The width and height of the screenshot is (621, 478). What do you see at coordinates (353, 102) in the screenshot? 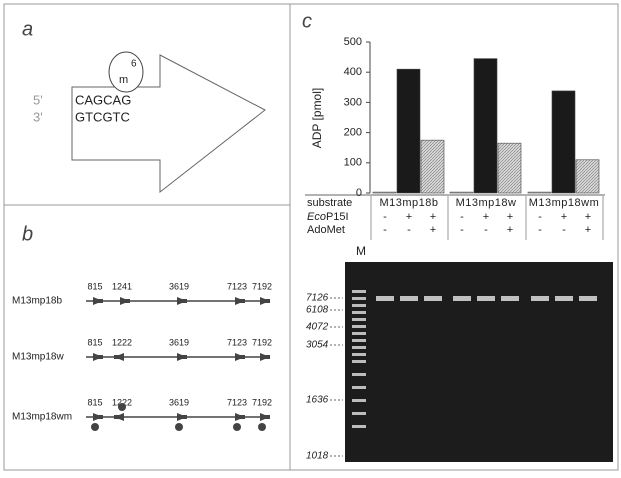
I see `y-tick-label: 300` at bounding box center [353, 102].